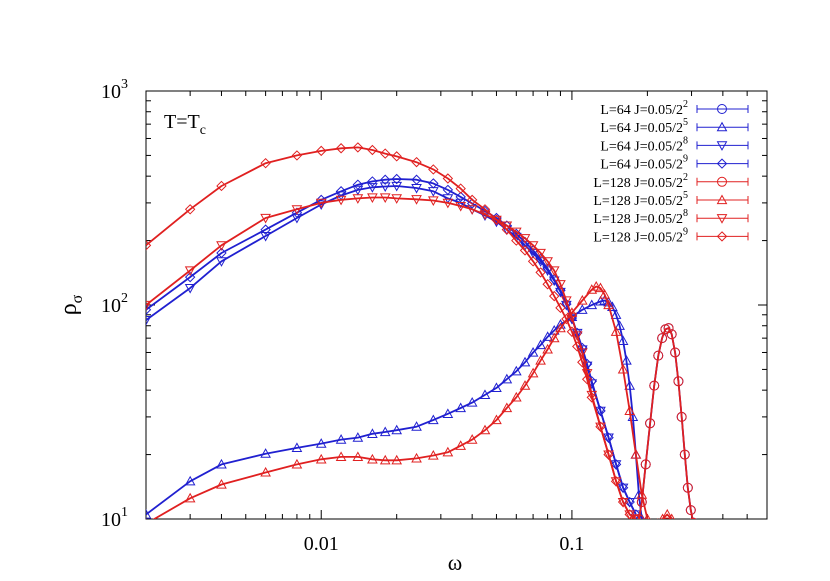  Describe the element at coordinates (185, 124) in the screenshot. I see `annotation-text: T=Tc` at that location.